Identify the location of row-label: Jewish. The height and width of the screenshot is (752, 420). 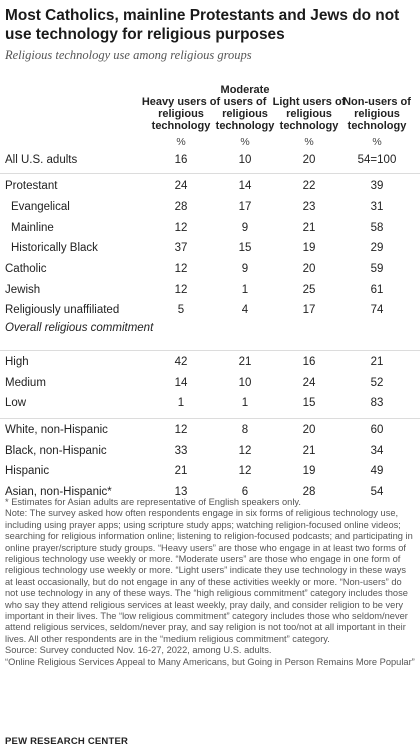
(23, 290).